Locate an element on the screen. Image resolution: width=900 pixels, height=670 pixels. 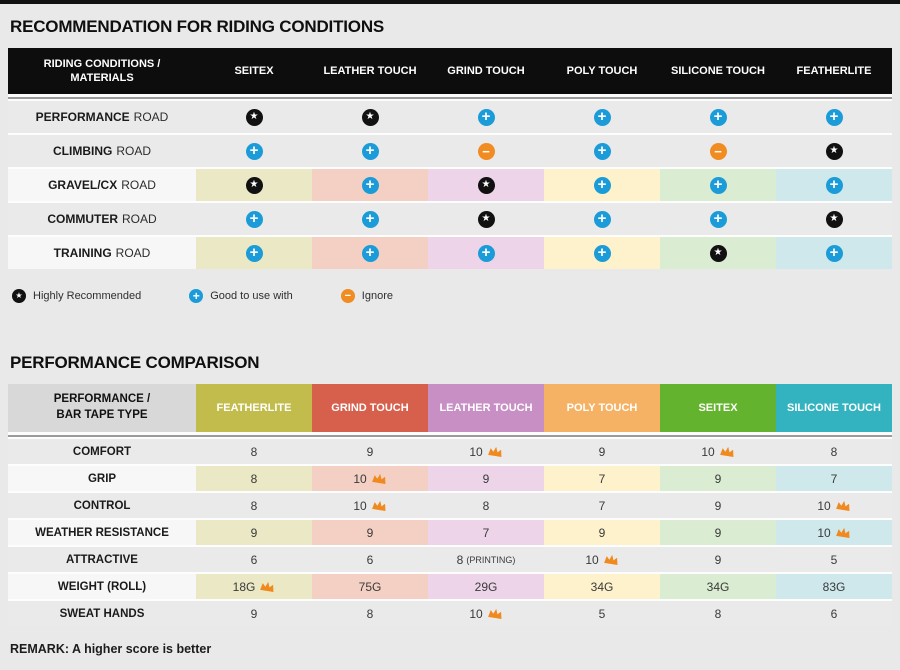
minus-icon: − is located at coordinates (718, 151).